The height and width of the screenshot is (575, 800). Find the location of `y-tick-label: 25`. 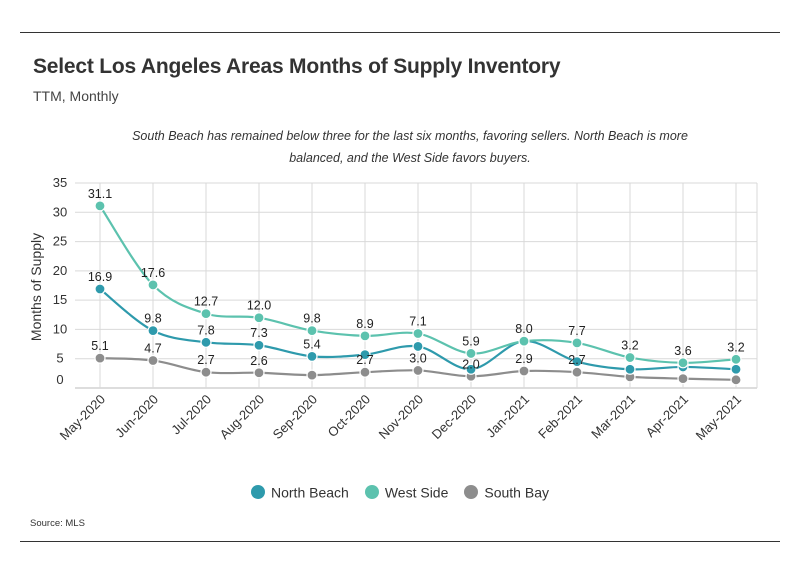

y-tick-label: 25 is located at coordinates (60, 241).